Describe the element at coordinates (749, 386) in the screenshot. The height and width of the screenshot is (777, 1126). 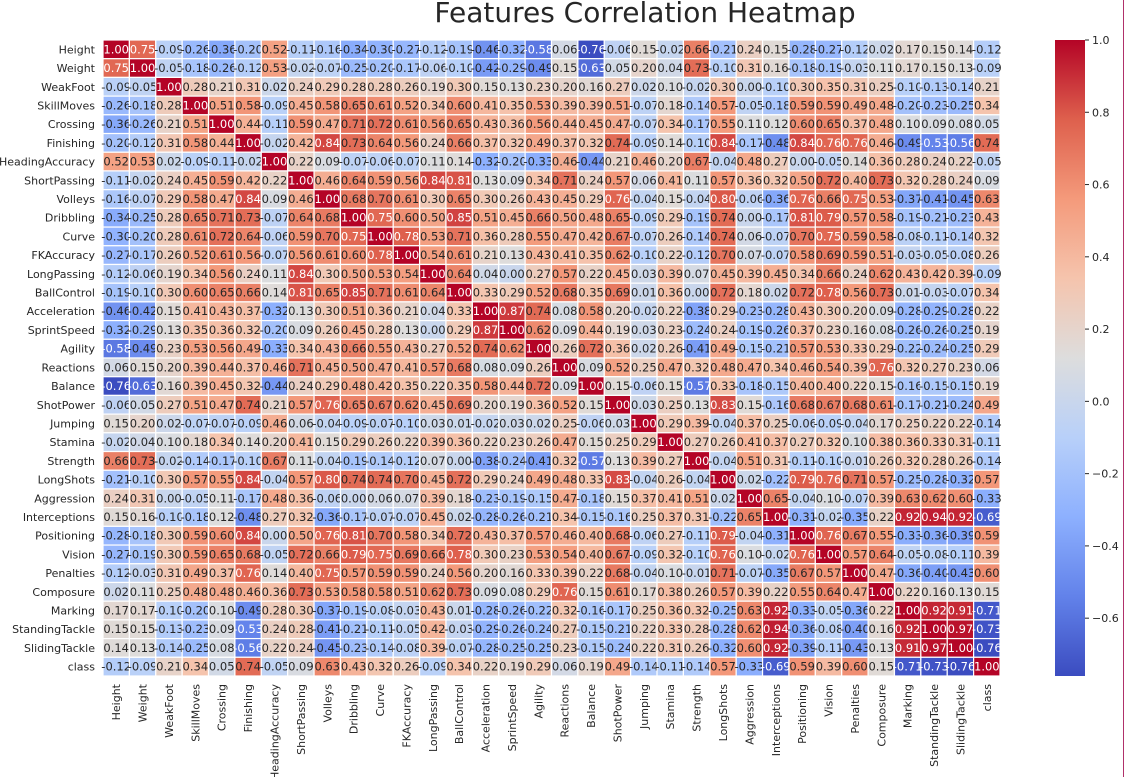
I see `cell-value-label: -0.18` at that location.